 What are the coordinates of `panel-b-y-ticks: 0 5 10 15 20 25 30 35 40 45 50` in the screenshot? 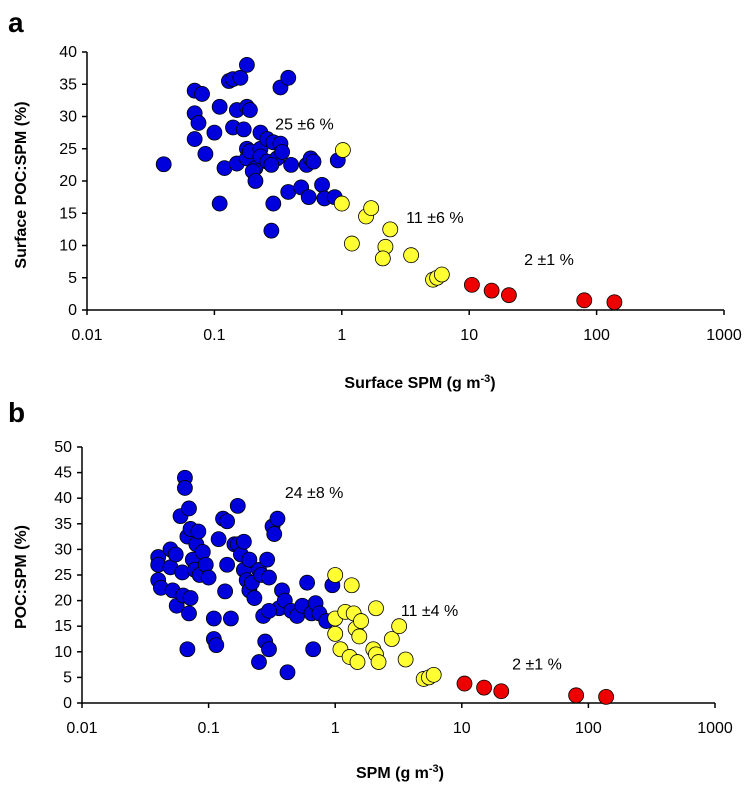 It's located at (68, 575).